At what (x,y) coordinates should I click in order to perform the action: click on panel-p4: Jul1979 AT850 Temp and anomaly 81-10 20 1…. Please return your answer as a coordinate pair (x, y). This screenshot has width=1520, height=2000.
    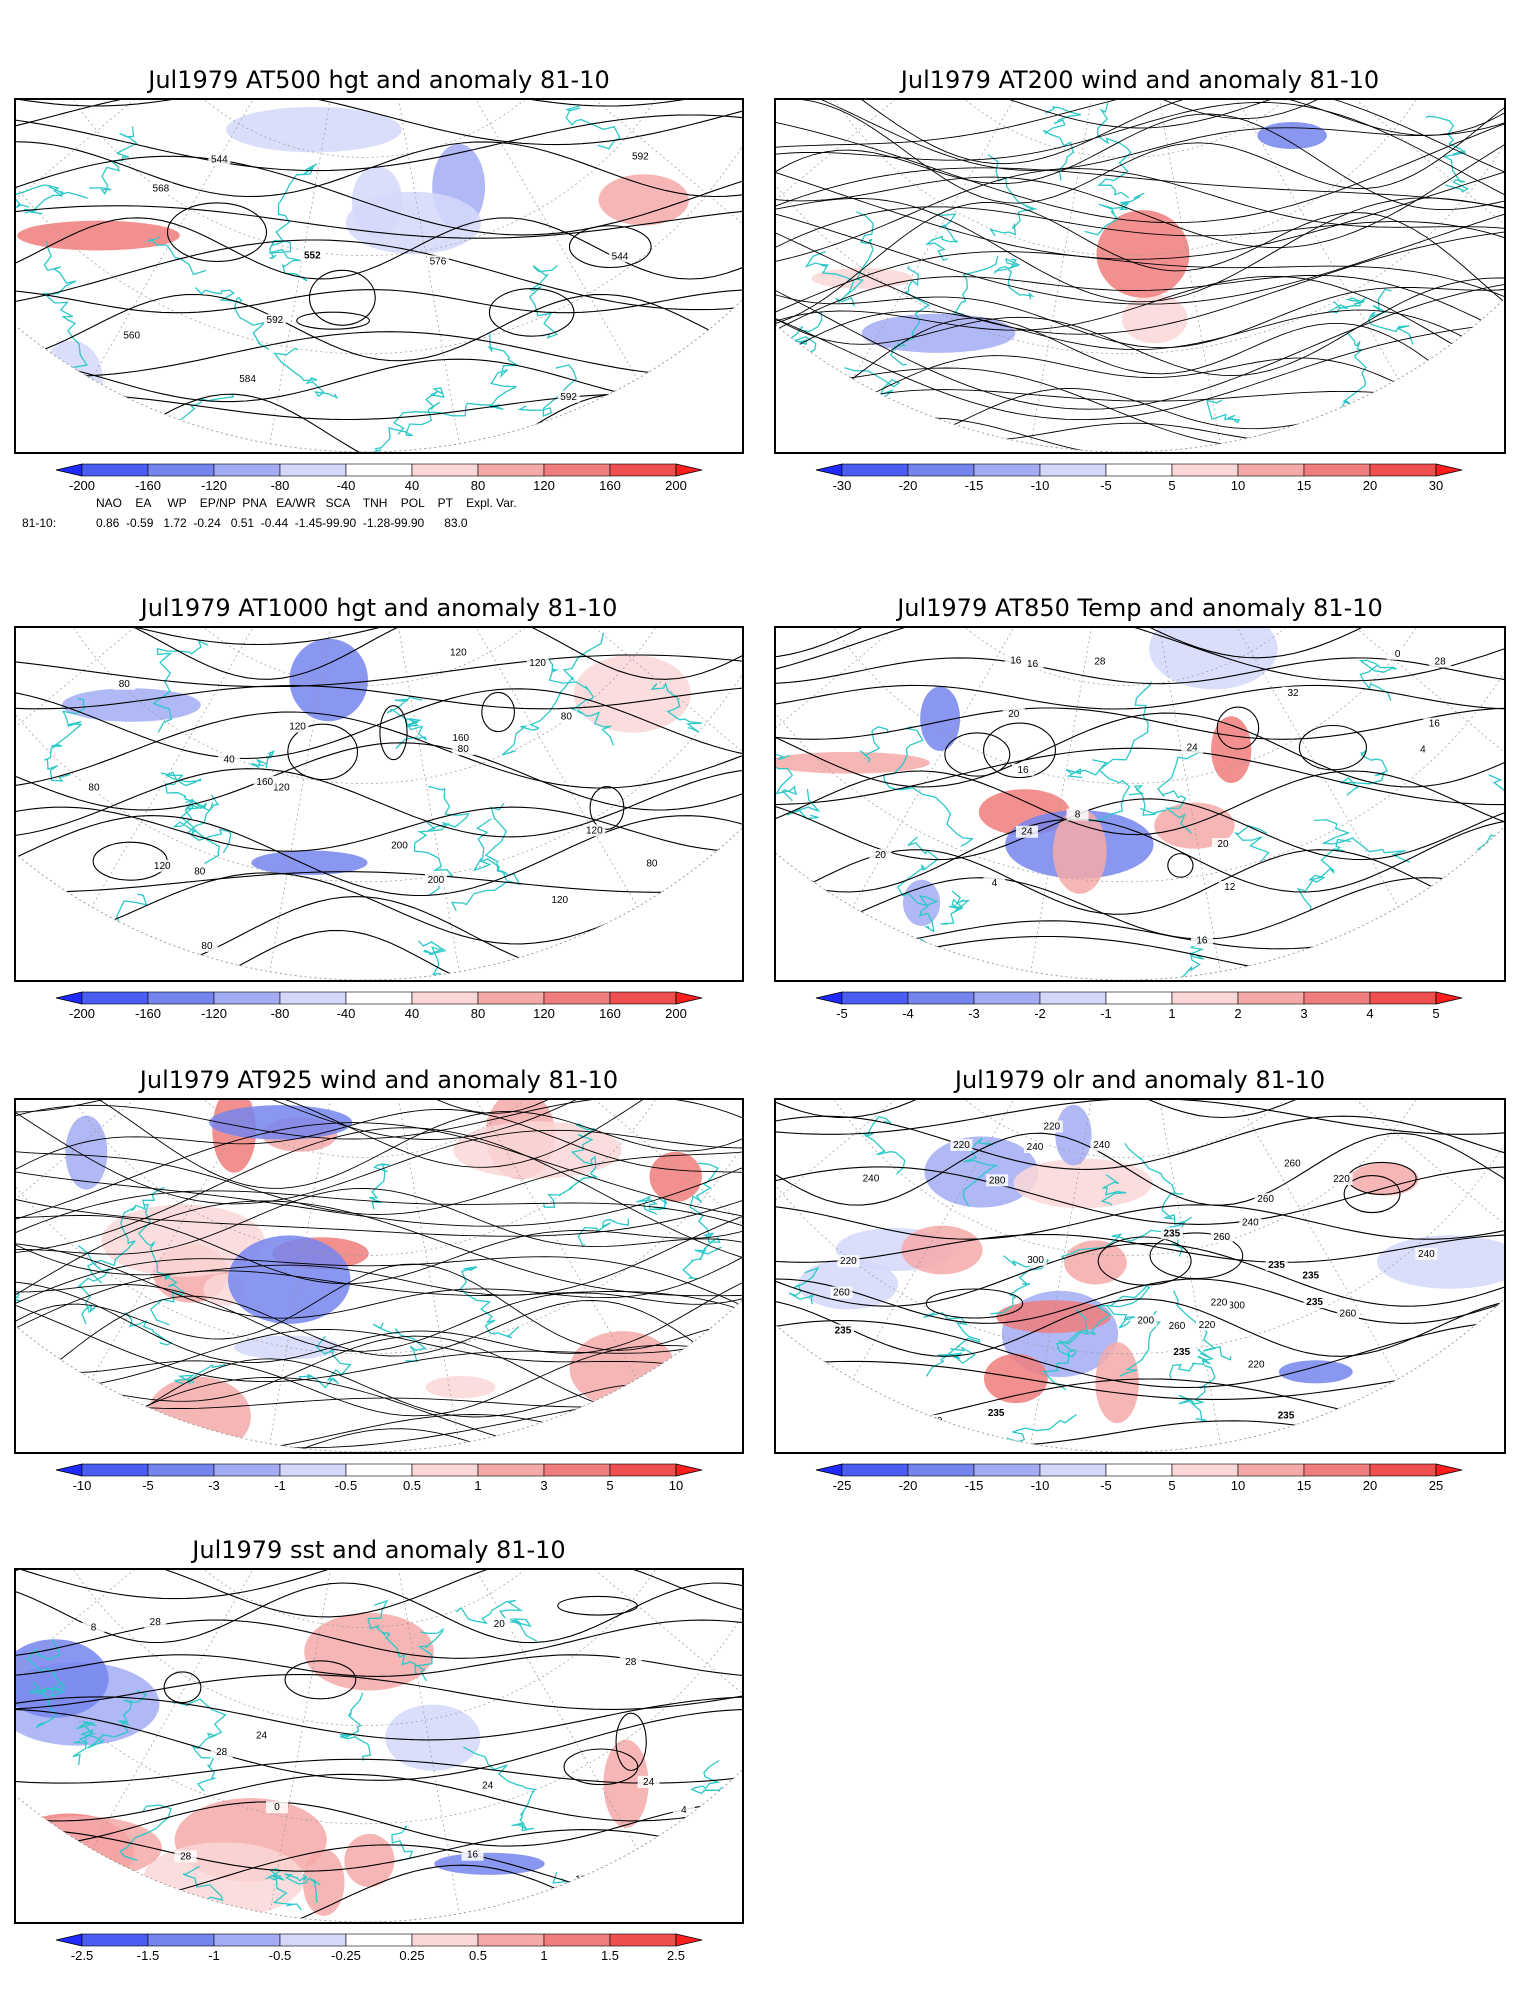
    Looking at the image, I should click on (1140, 810).